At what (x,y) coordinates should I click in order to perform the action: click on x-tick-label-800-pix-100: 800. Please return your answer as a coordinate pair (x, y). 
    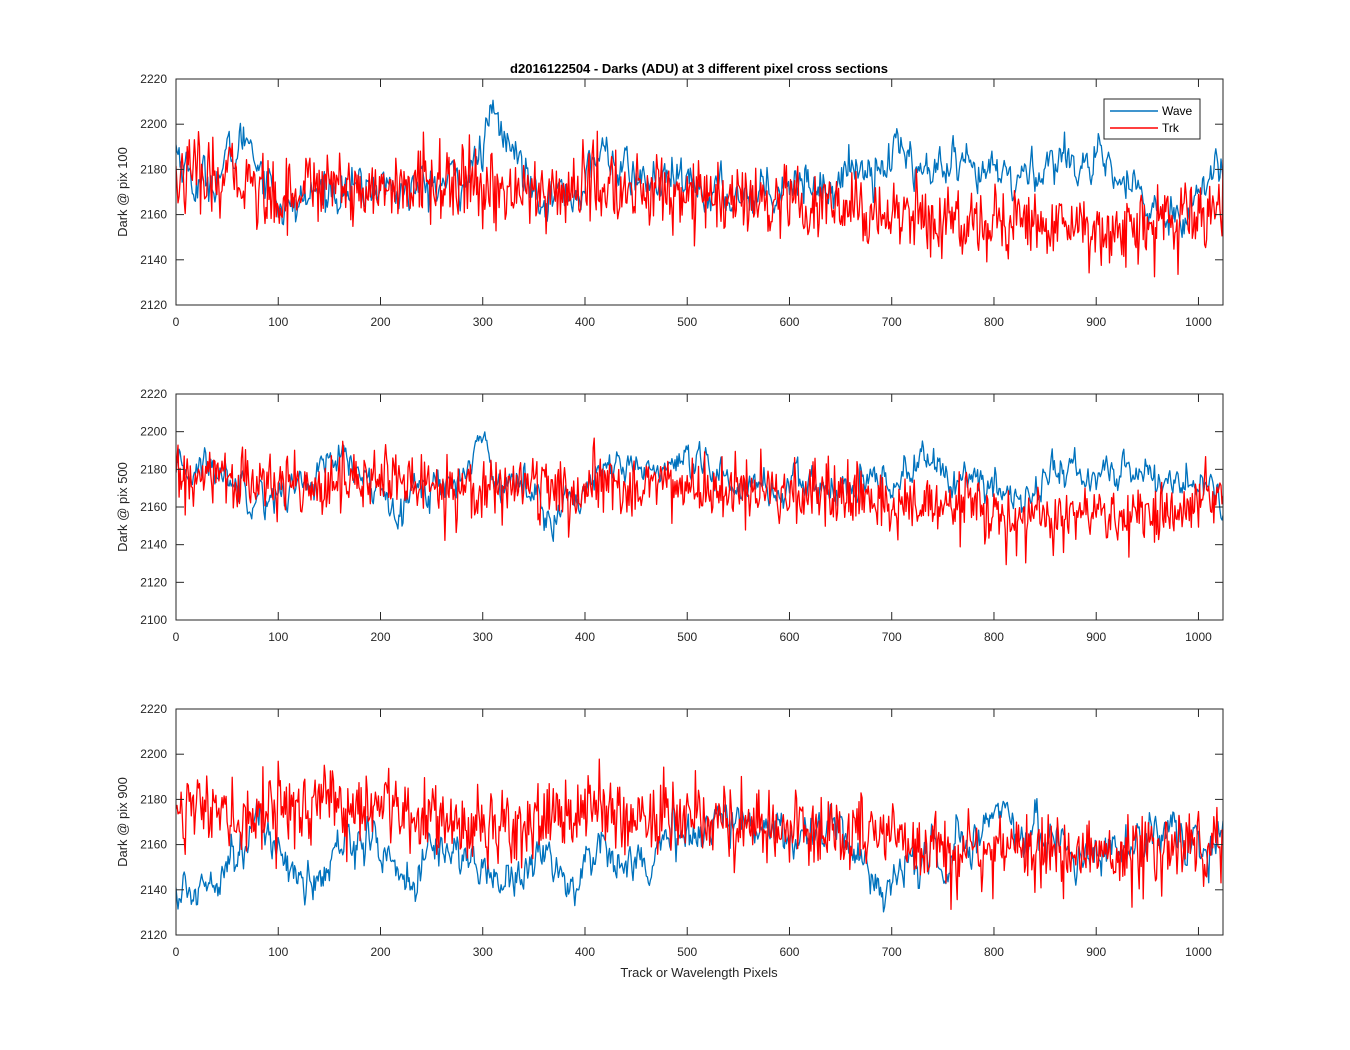
    Looking at the image, I should click on (994, 322).